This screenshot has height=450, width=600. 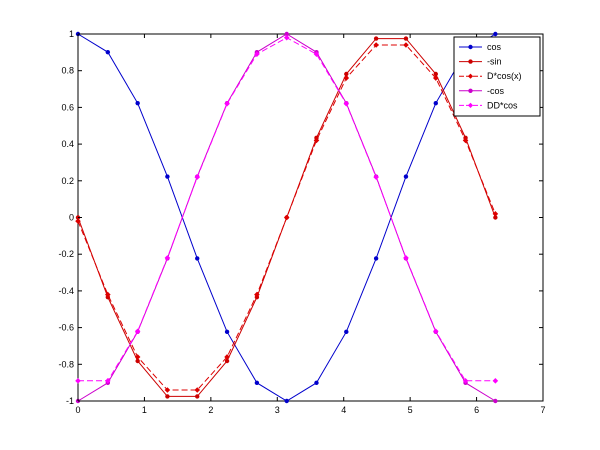 I want to click on legend-label: -sin, so click(x=494, y=62).